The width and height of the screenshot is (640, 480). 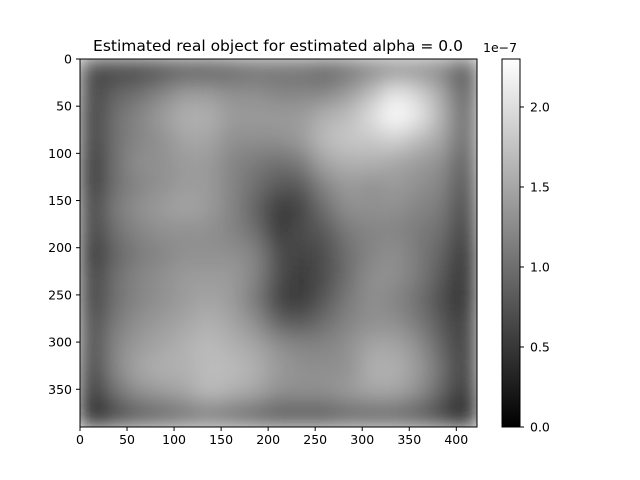 I want to click on x-tick-label: 200, so click(x=268, y=439).